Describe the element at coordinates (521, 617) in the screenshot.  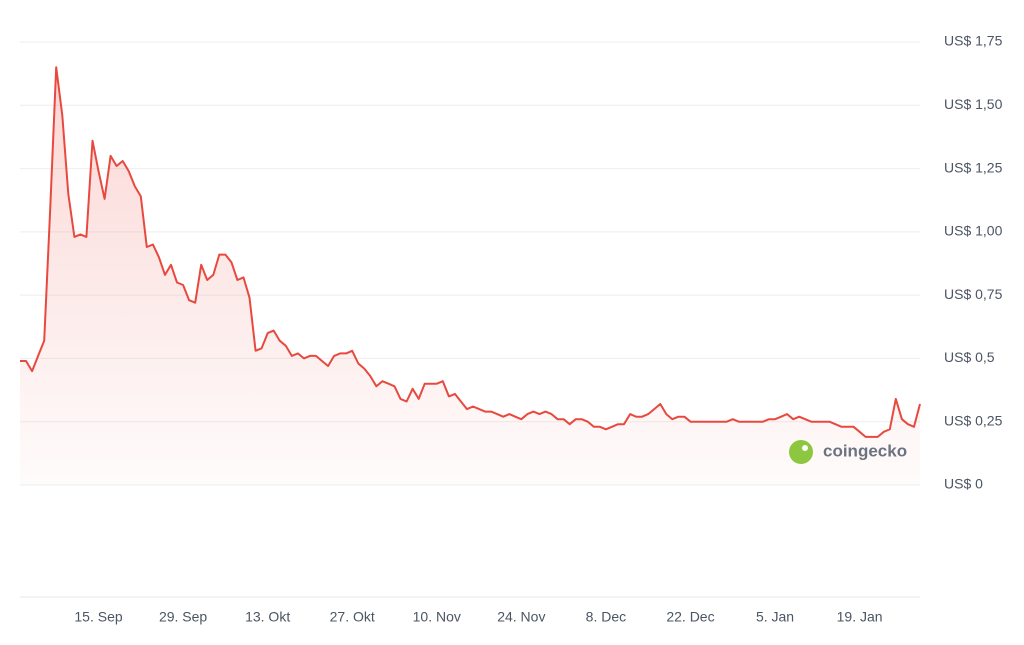
I see `x-tick-label: 24. Nov` at that location.